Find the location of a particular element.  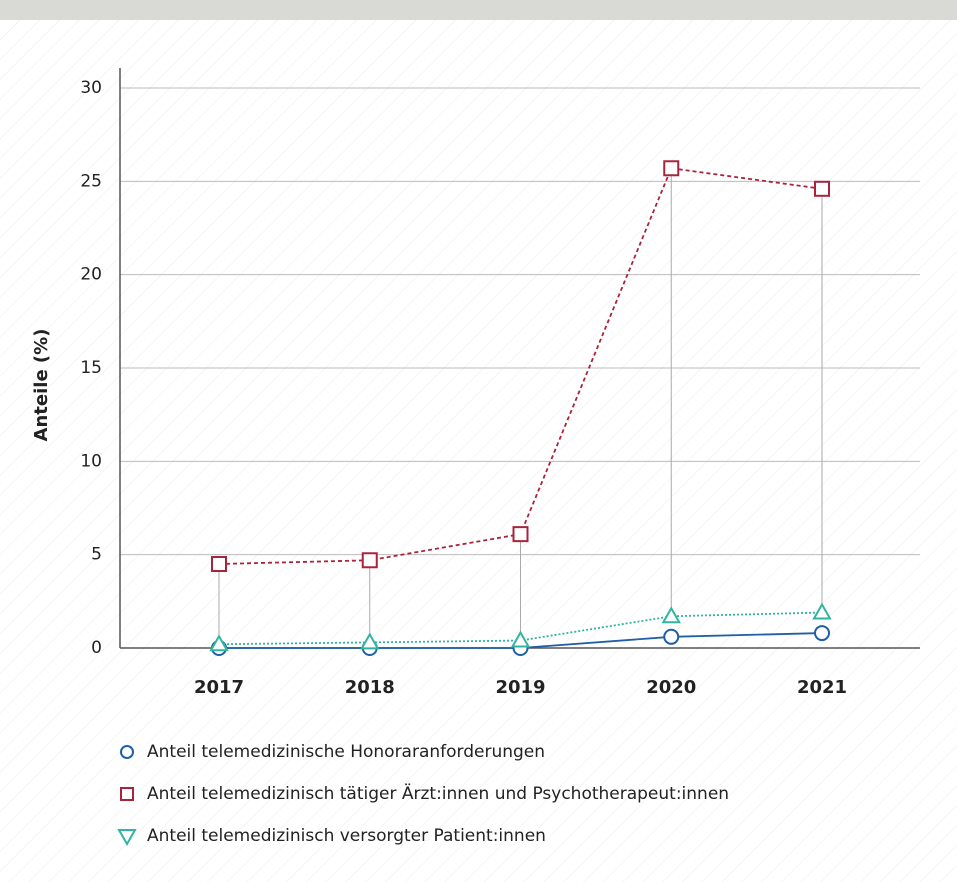

x-tick-label: 2018 is located at coordinates (370, 687).